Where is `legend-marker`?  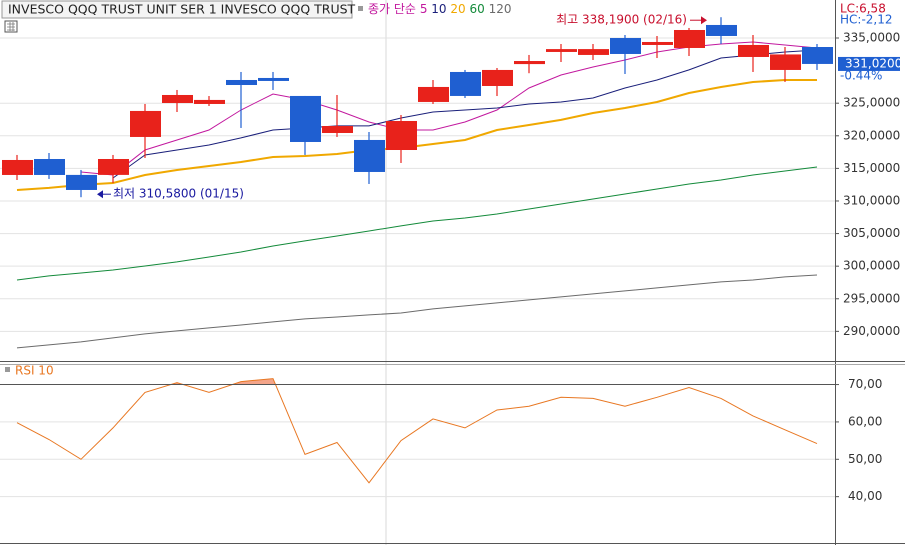
legend-marker is located at coordinates (360, 8).